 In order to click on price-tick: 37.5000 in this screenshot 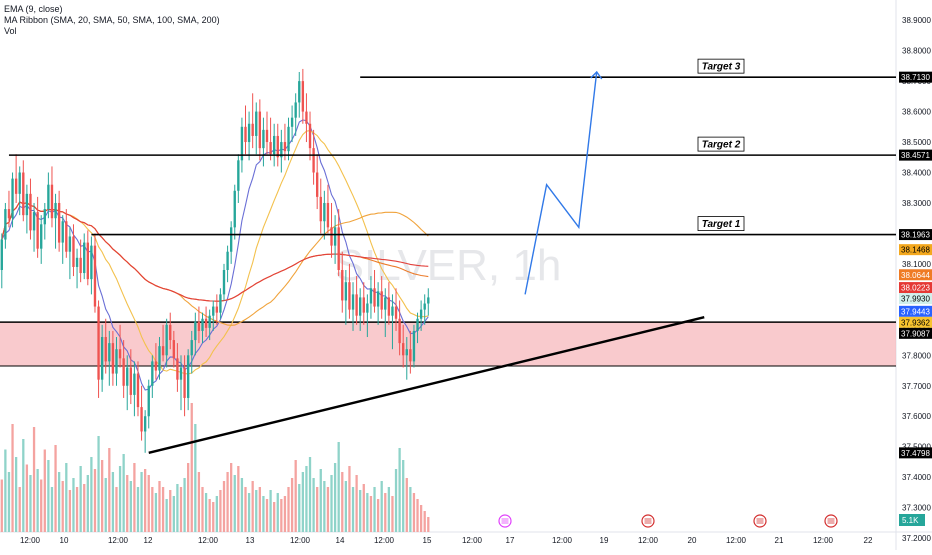, I will do `click(916, 447)`.